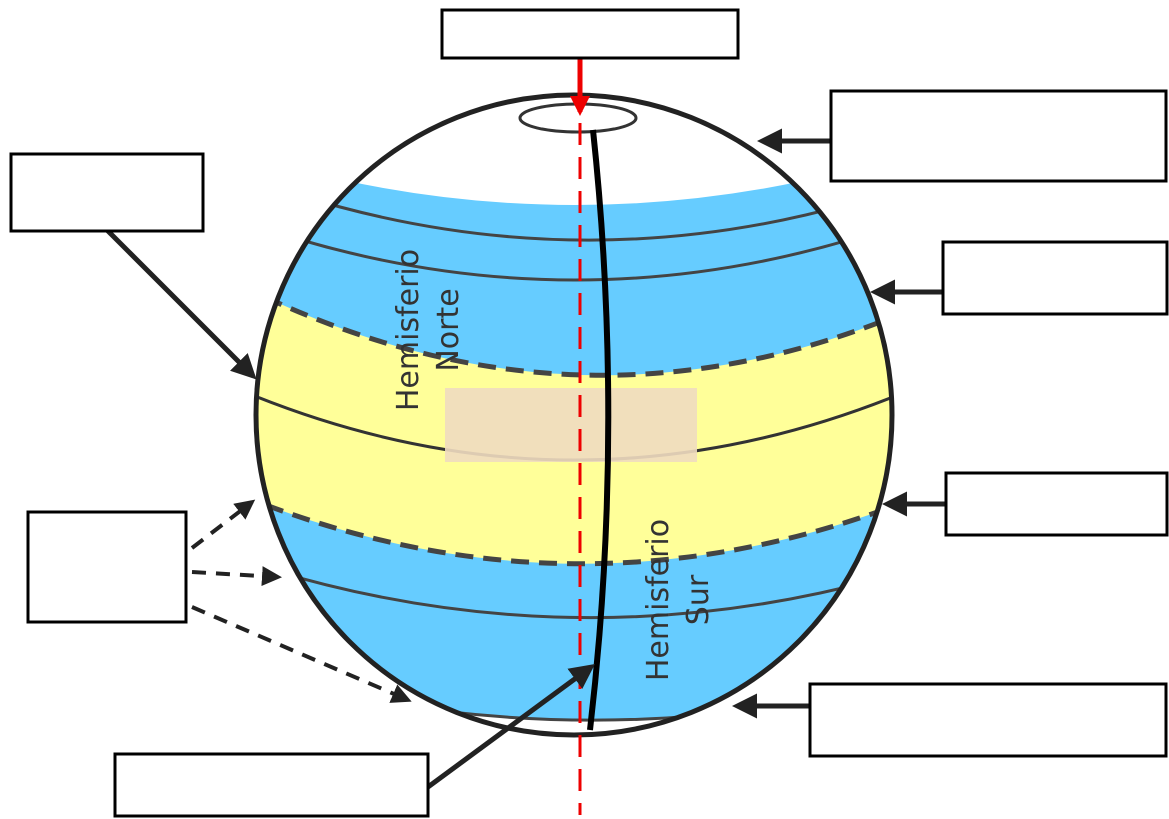 Image resolution: width=1169 pixels, height=819 pixels. I want to click on hemisphere-label: Norte, so click(448, 329).